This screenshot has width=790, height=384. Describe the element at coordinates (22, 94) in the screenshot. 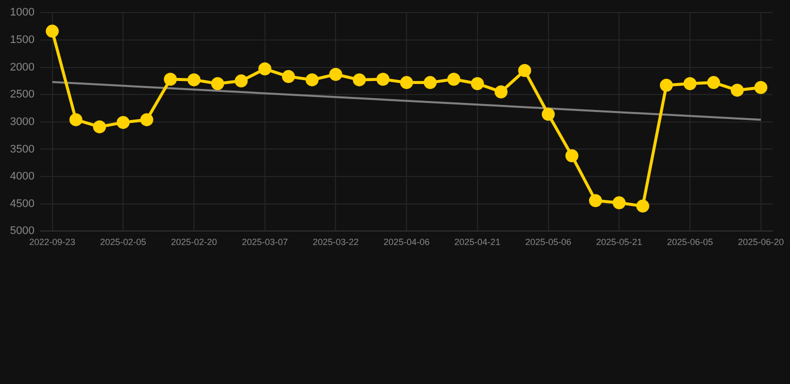

I see `y-tick-label: 2500` at that location.